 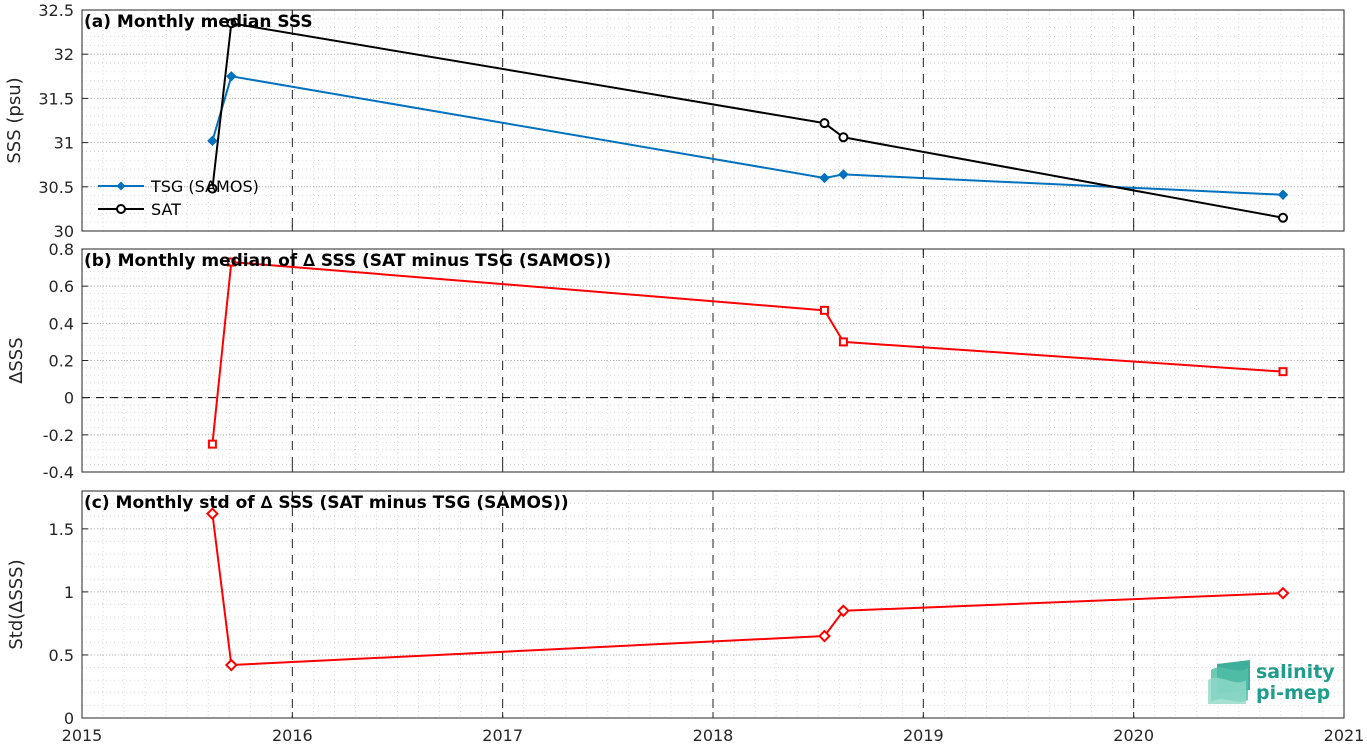 I want to click on legend-entry: TSG (SAMOS), so click(x=204, y=186).